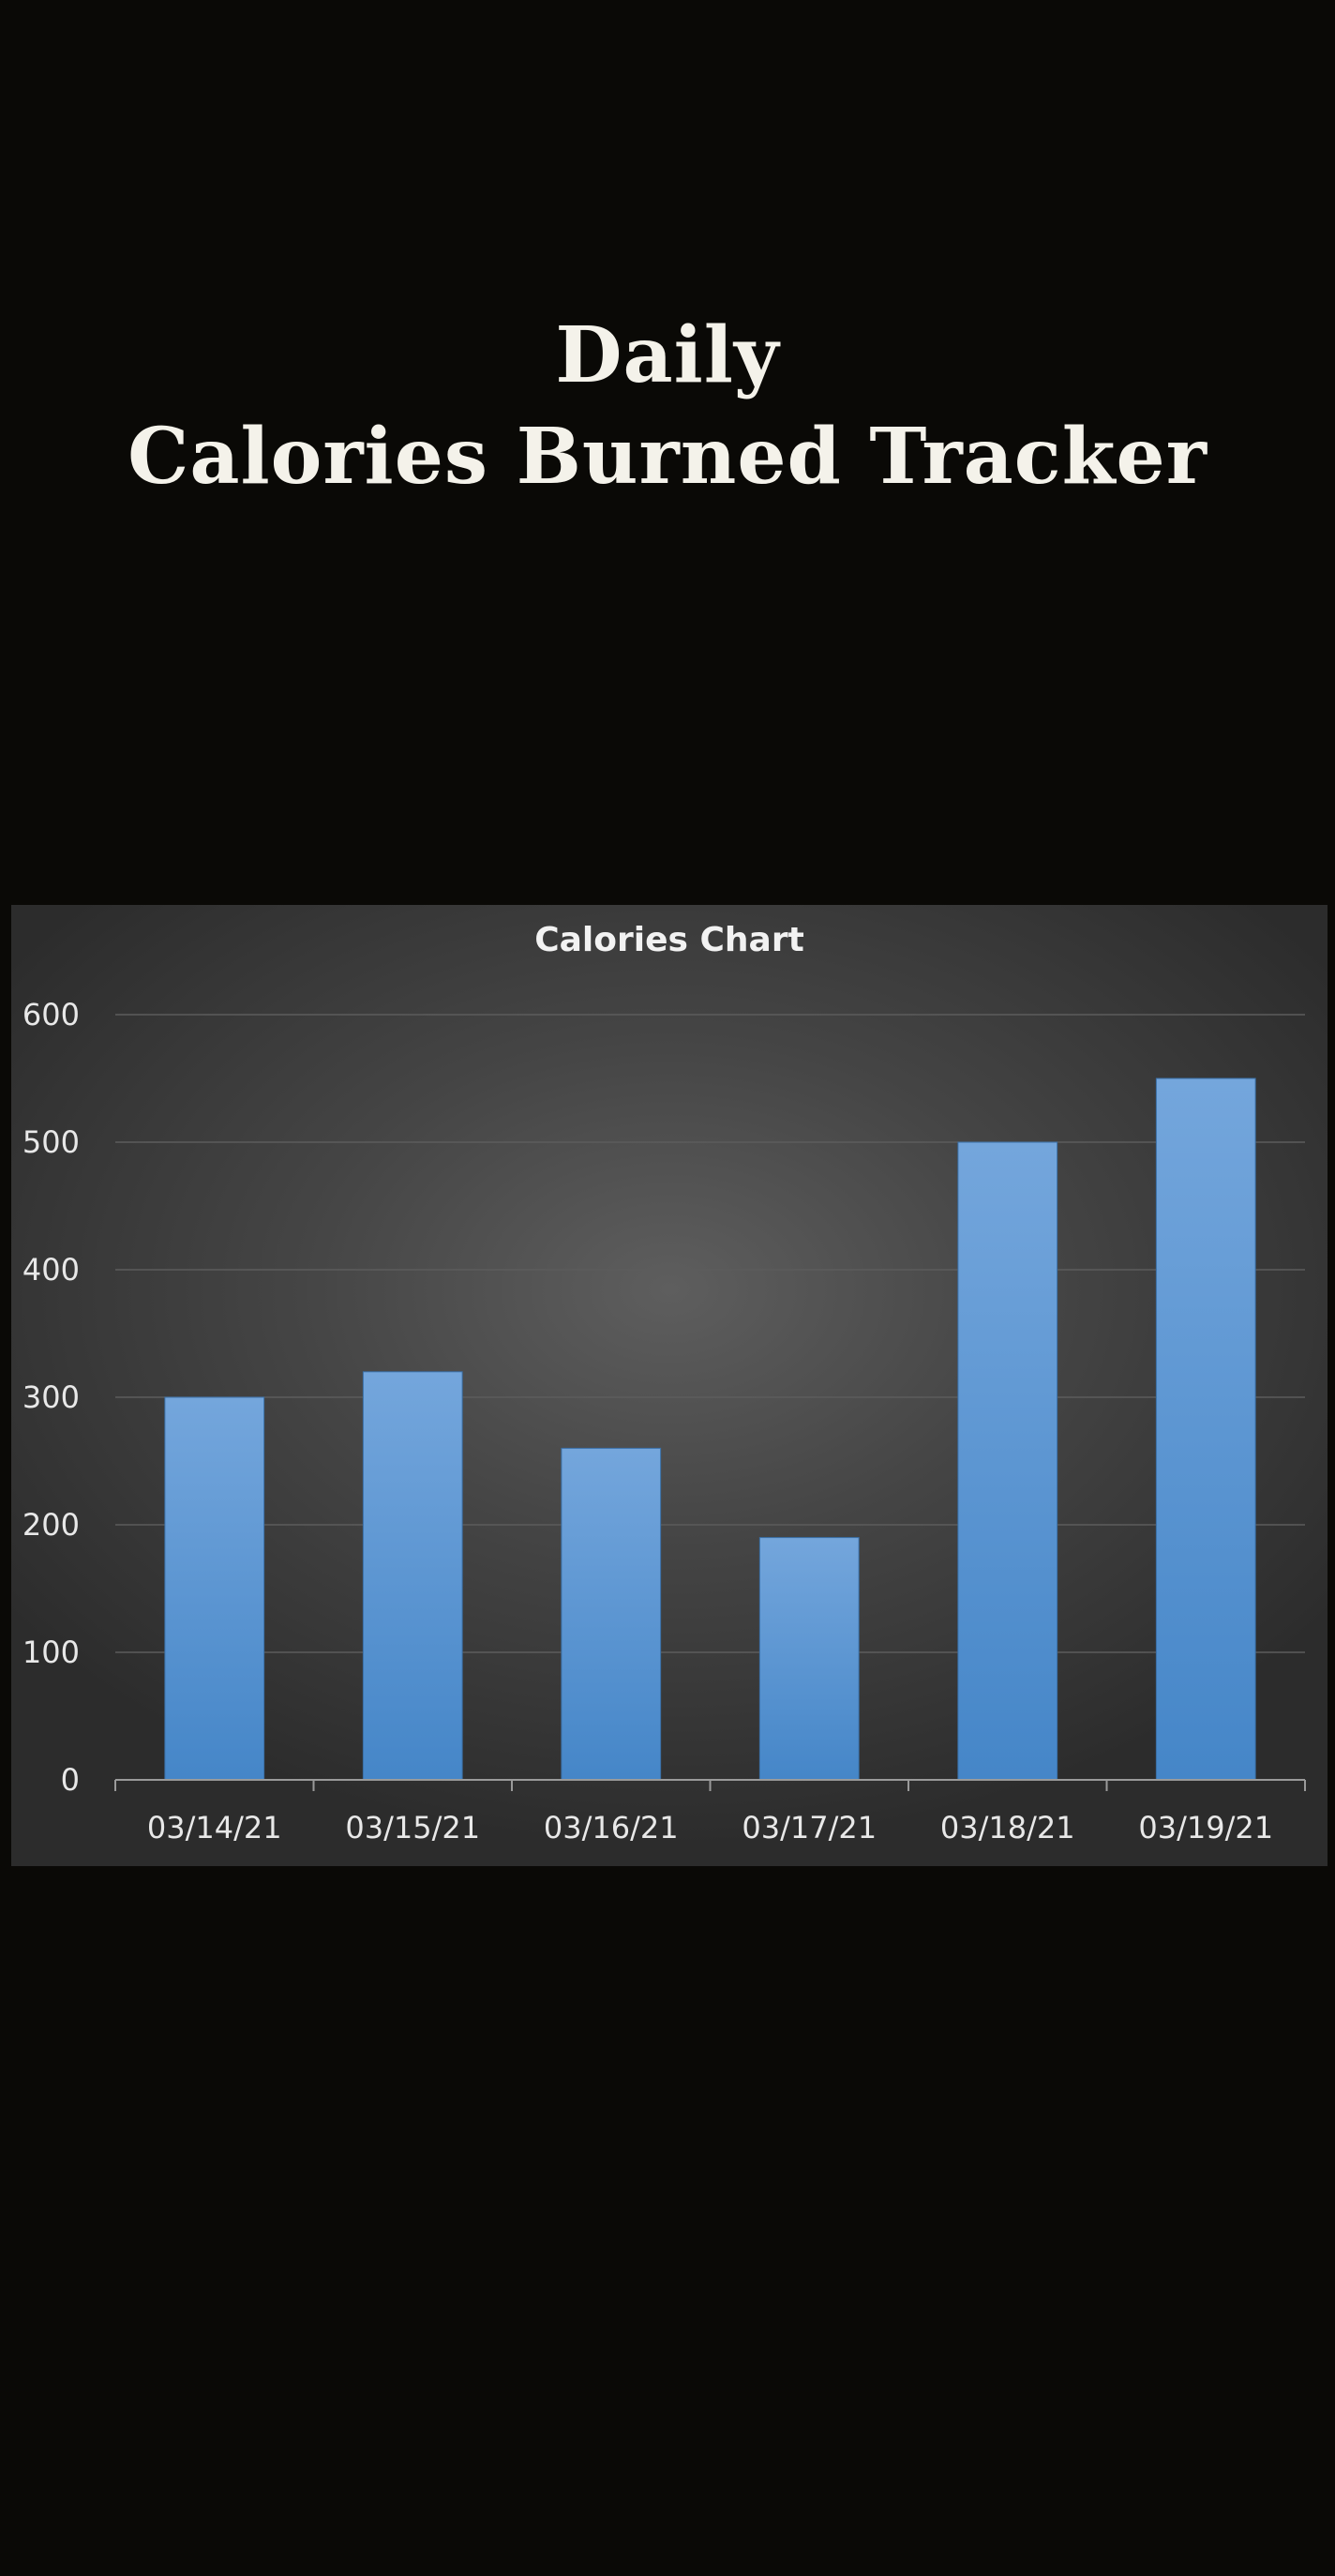  What do you see at coordinates (611, 1827) in the screenshot?
I see `x-tick-label: 03/16/21` at bounding box center [611, 1827].